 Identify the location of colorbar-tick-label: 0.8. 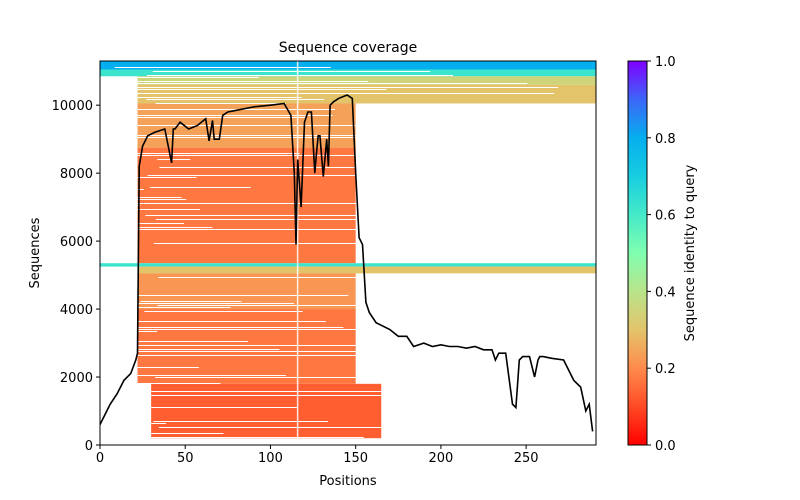
(665, 139).